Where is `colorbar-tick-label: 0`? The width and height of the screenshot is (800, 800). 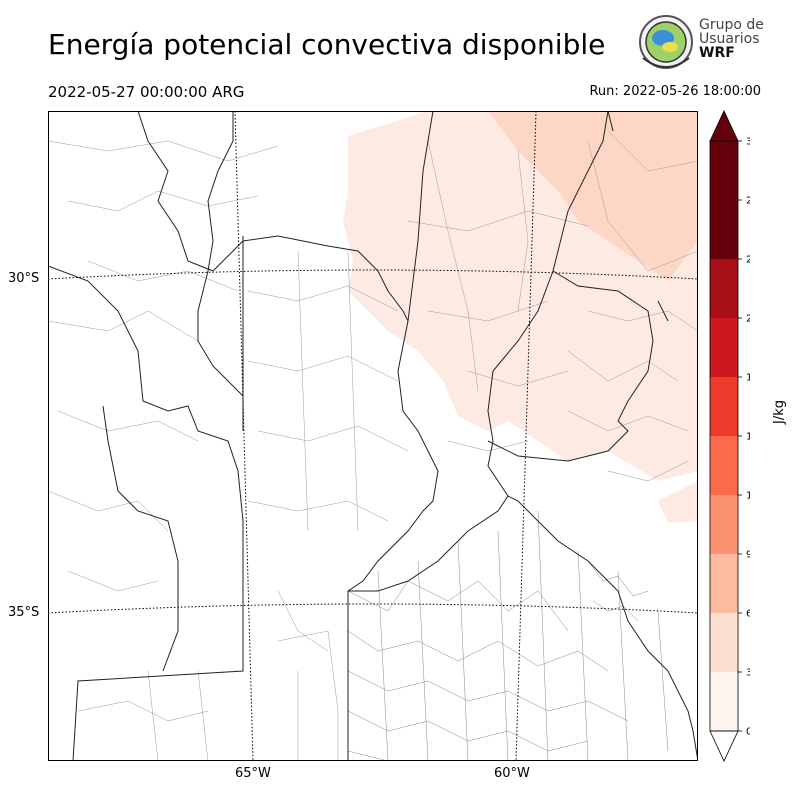 colorbar-tick-label: 0 is located at coordinates (748, 732).